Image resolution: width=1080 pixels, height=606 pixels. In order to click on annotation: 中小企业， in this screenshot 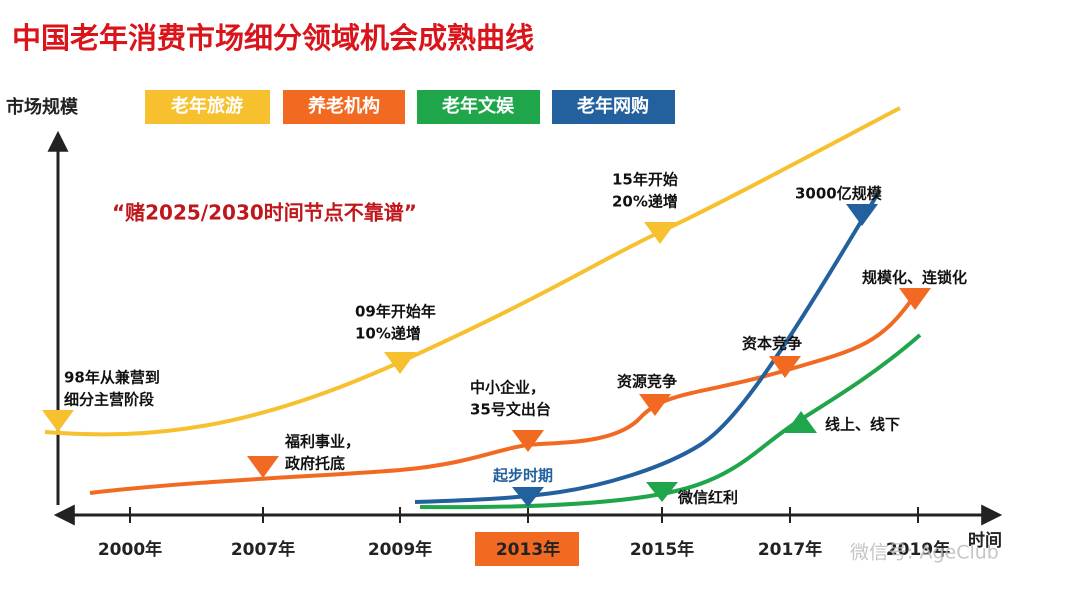, I will do `click(507, 388)`.